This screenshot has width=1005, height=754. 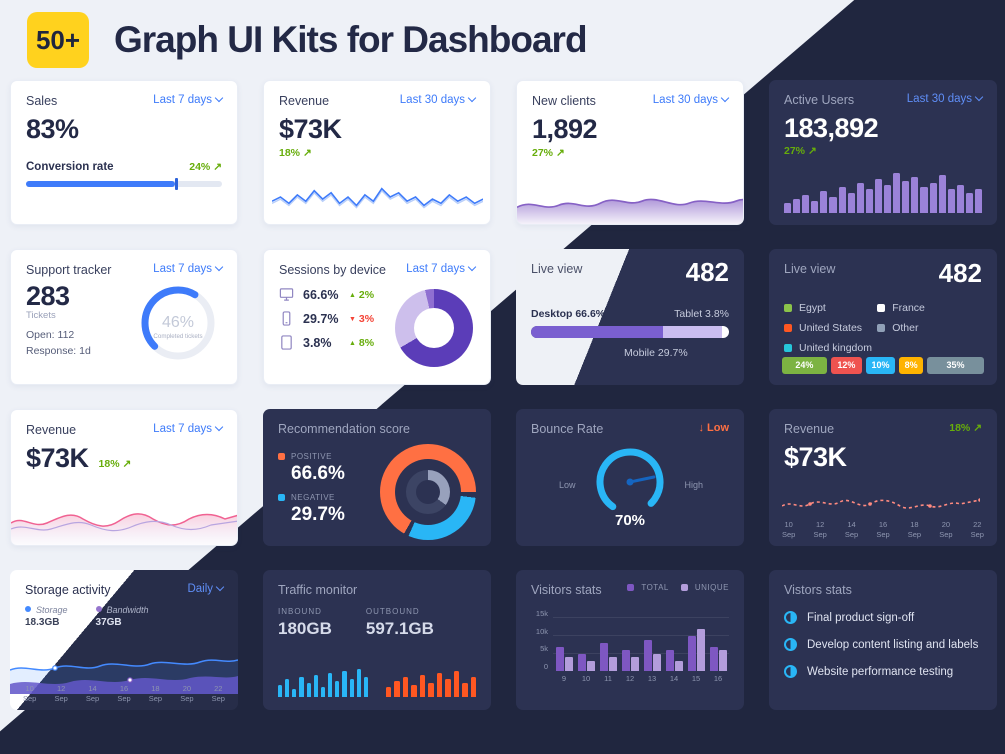 What do you see at coordinates (545, 666) in the screenshot?
I see `axis-label: 0` at bounding box center [545, 666].